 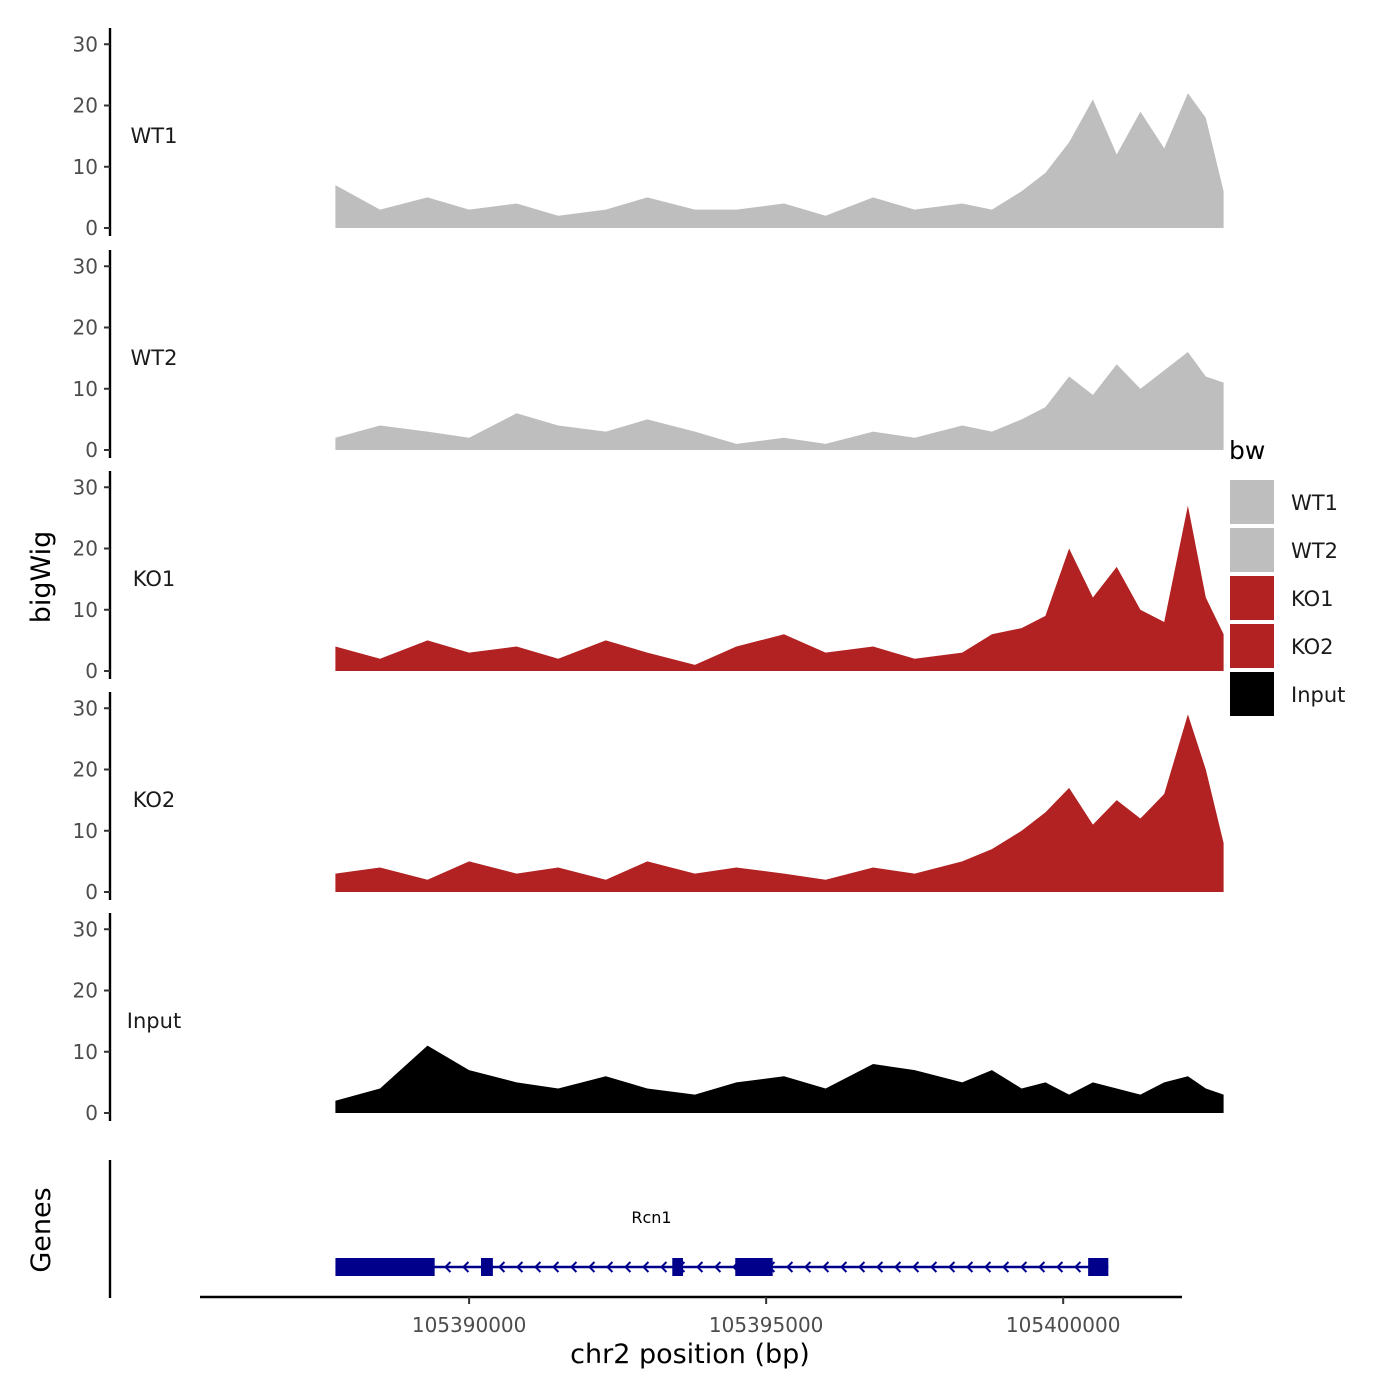 What do you see at coordinates (1252, 646) in the screenshot?
I see `legend-swatch-ko2` at bounding box center [1252, 646].